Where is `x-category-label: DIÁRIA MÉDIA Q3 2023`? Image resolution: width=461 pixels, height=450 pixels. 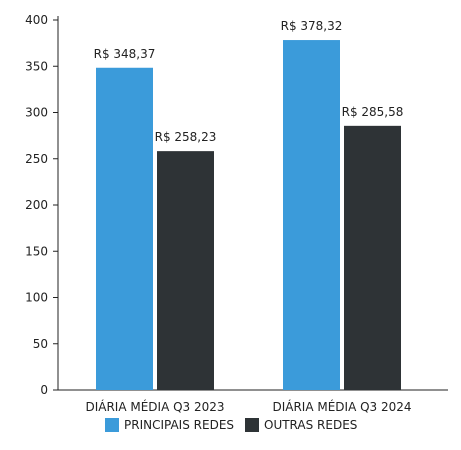
x-category-label: DIÁRIA MÉDIA Q3 2023 is located at coordinates (154, 406).